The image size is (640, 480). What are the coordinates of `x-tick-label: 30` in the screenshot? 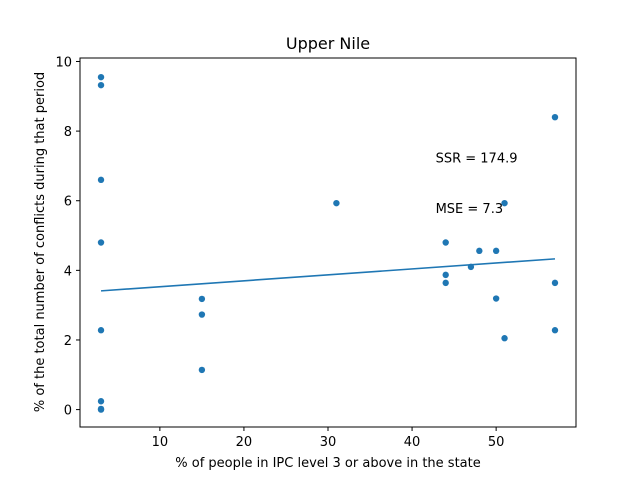 It's located at (328, 442).